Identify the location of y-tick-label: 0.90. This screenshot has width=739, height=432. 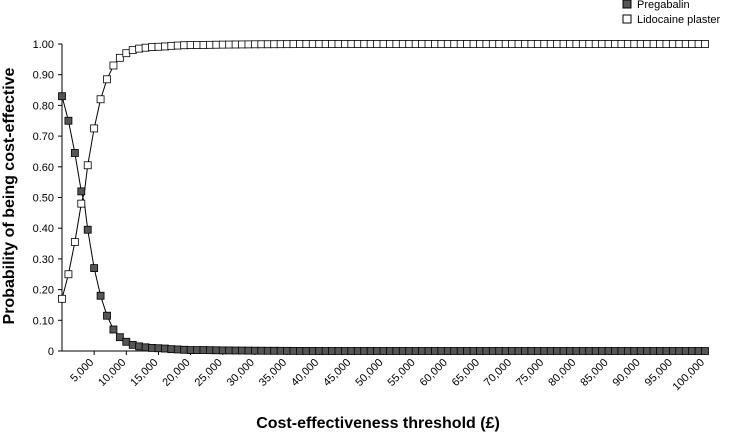
(43, 76).